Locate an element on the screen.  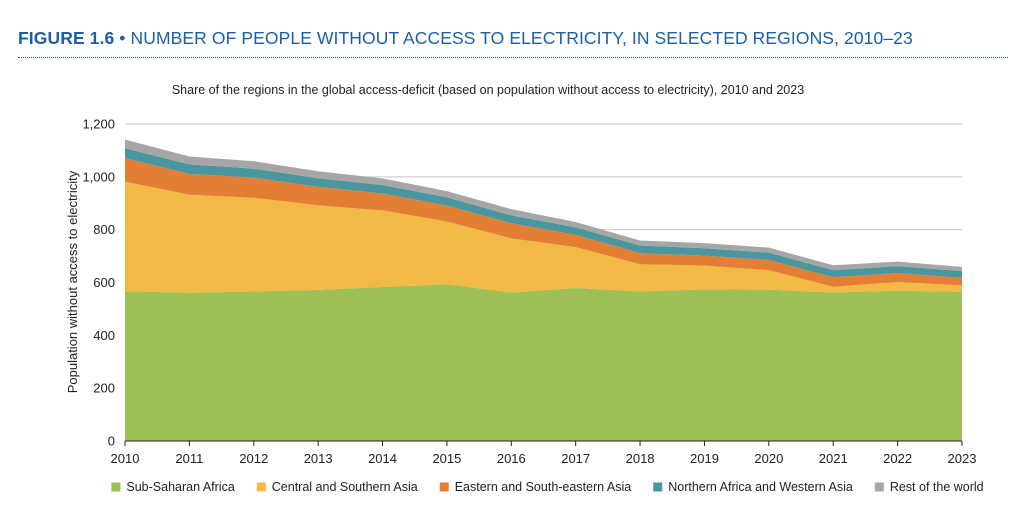
legend-label: Rest of the world is located at coordinates (937, 487).